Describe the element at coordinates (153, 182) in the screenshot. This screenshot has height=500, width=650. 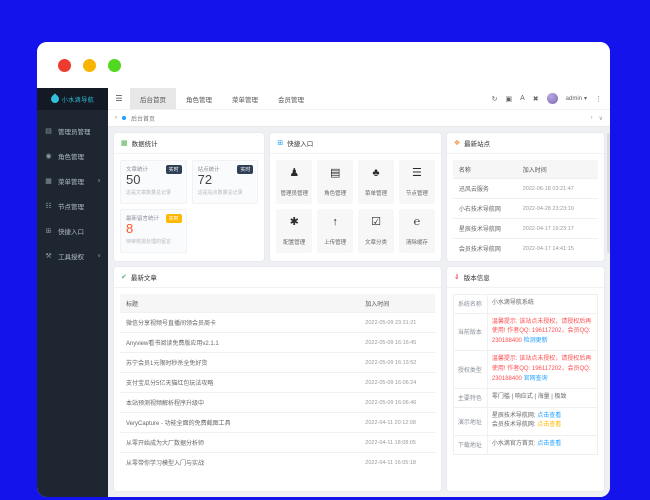
I see `stat-card-articles: 文章统计 50 这是文章数量总记录 实时` at that location.